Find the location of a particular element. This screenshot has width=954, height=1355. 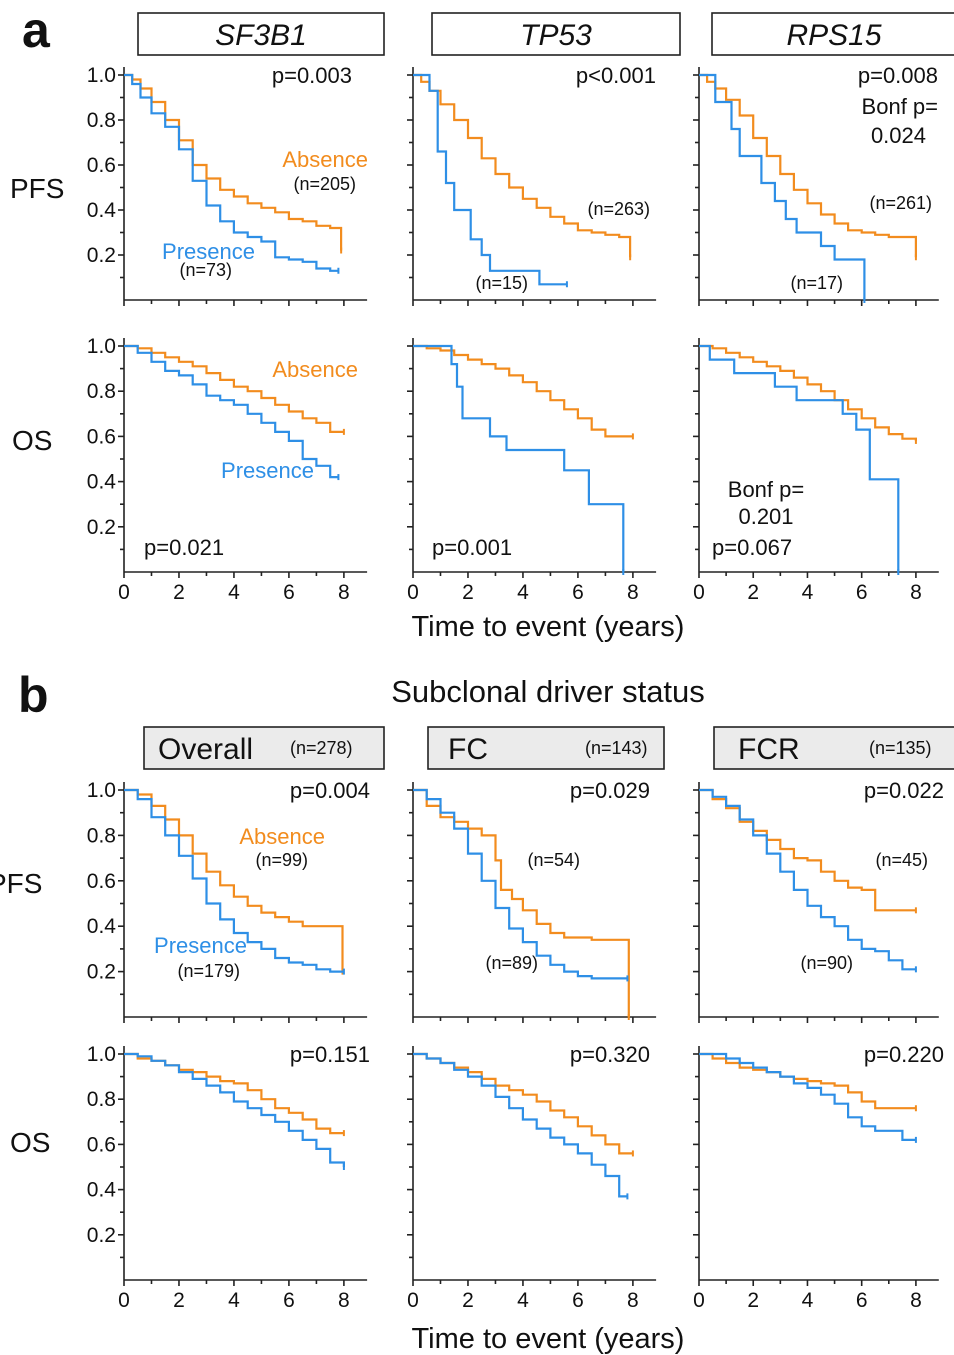

annotation: p=0.320 is located at coordinates (610, 1054).